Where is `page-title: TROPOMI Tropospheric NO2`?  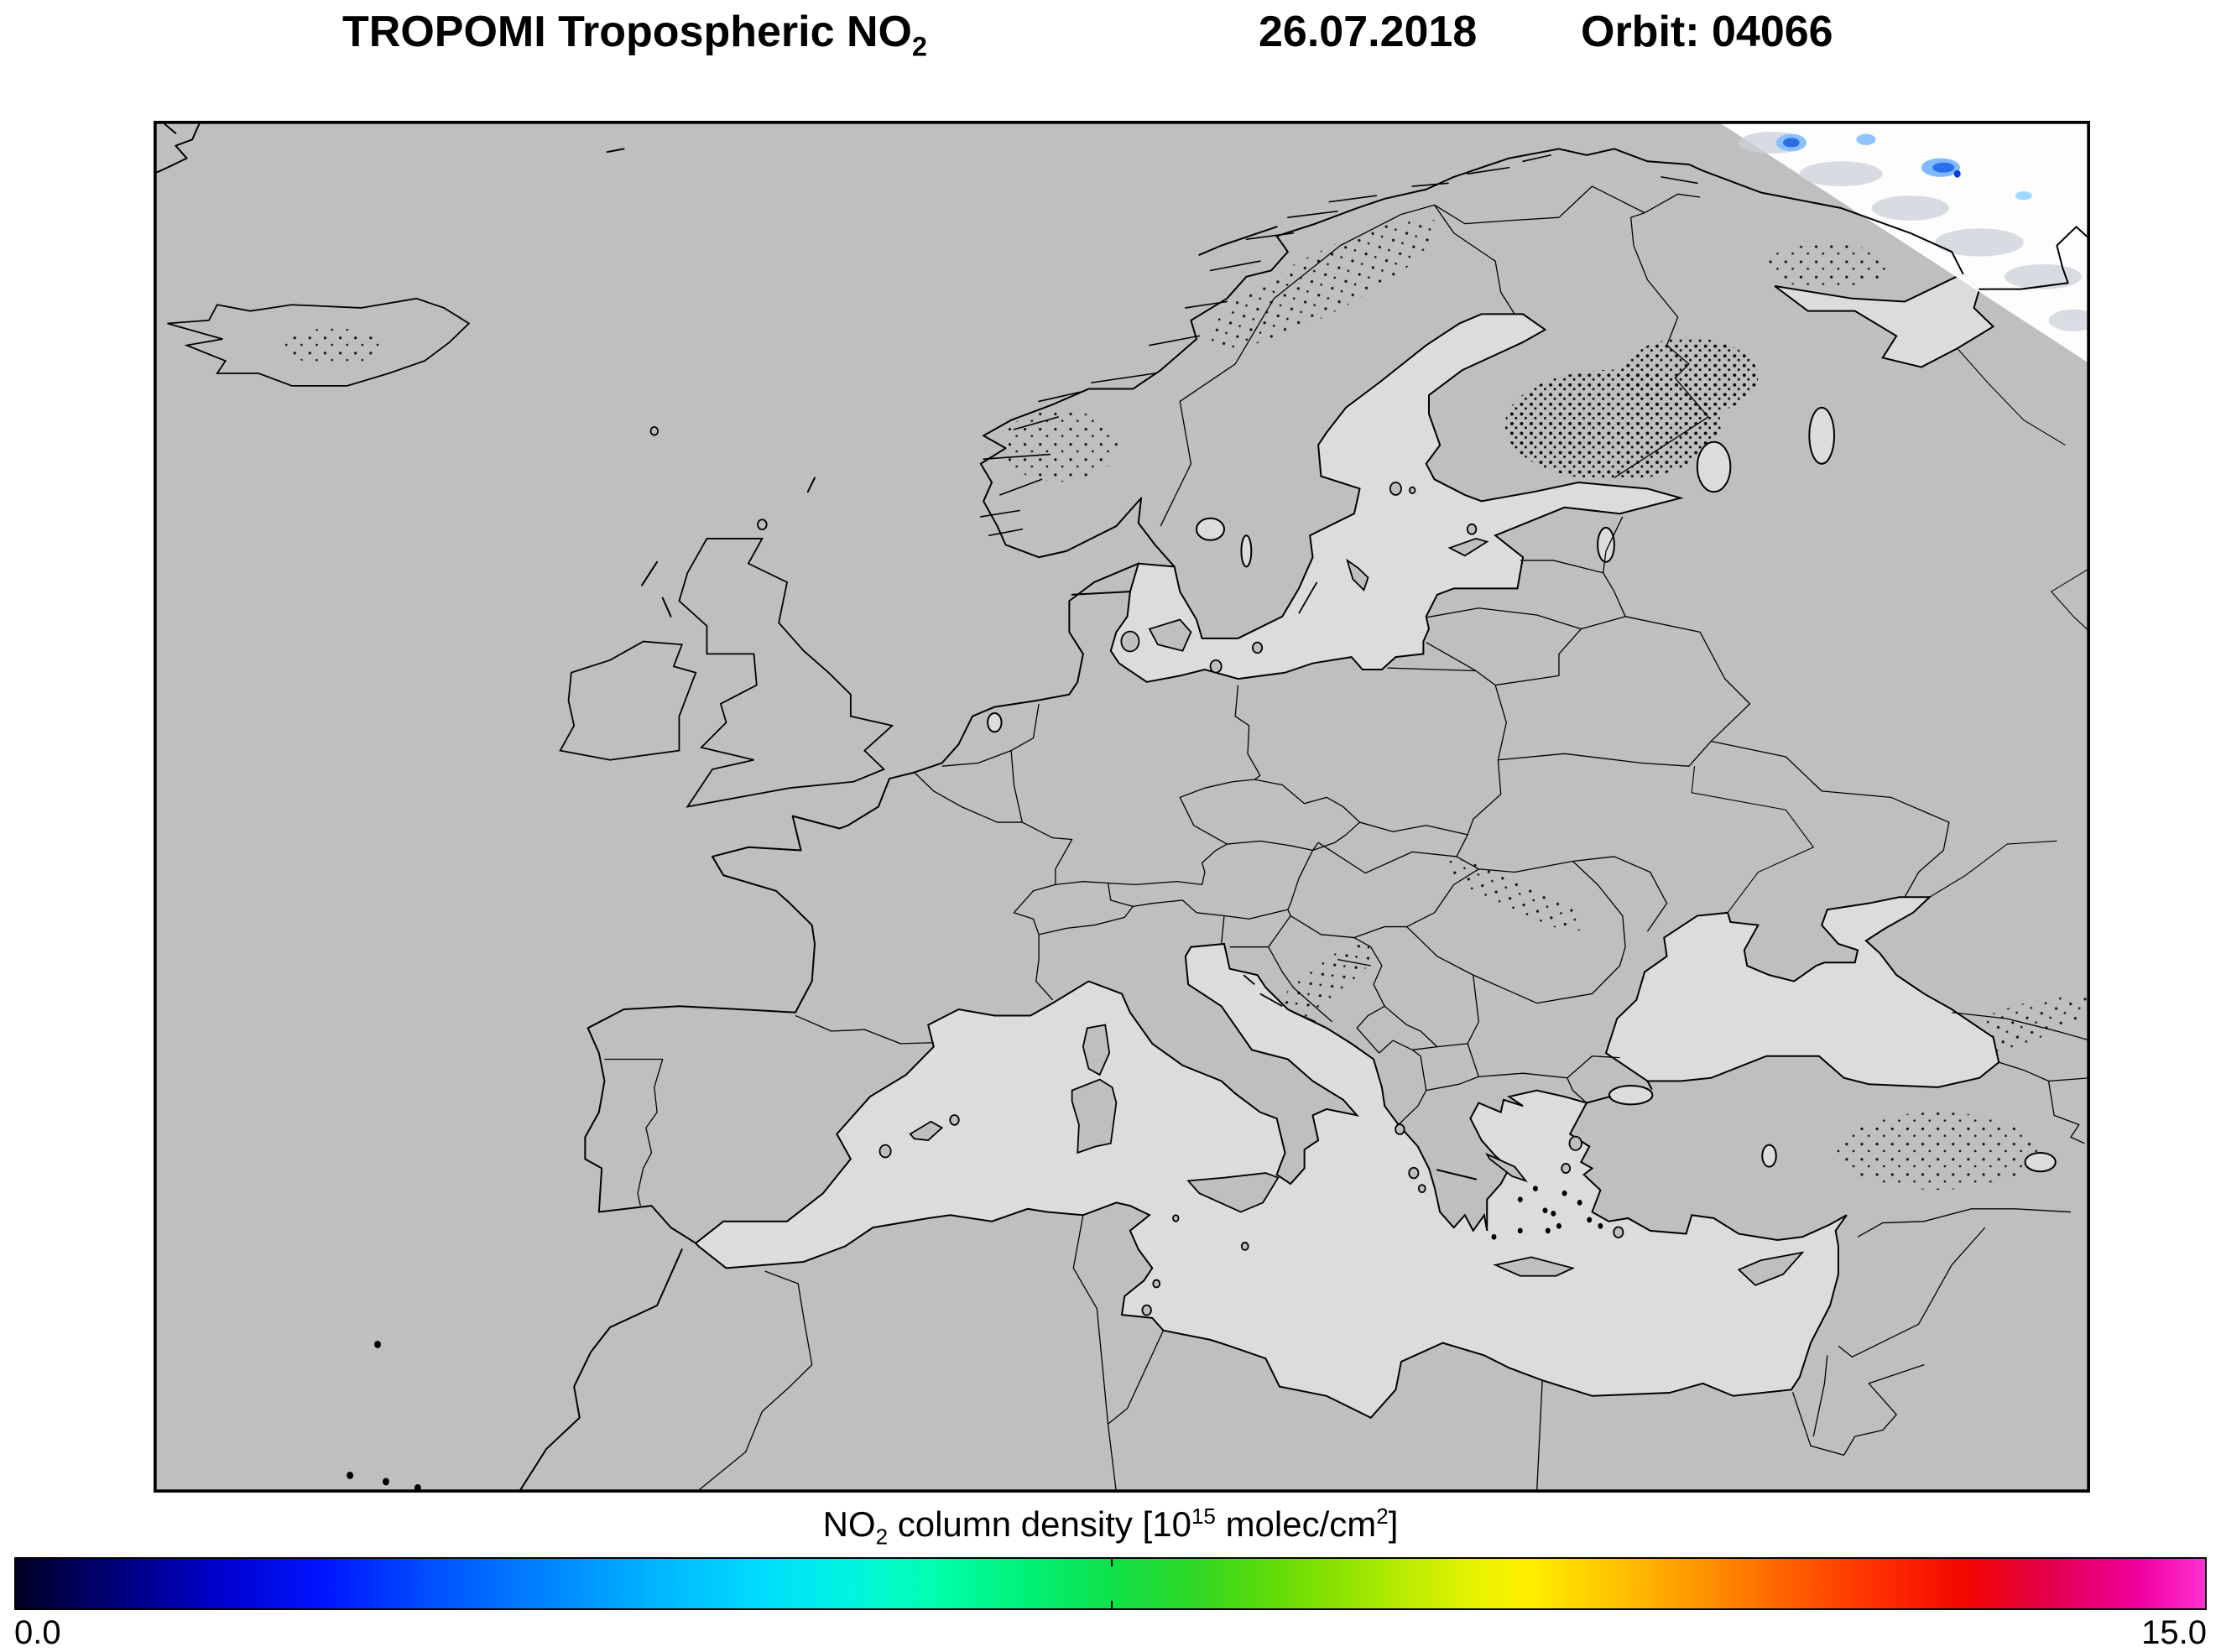
page-title: TROPOMI Tropospheric NO2 is located at coordinates (634, 35).